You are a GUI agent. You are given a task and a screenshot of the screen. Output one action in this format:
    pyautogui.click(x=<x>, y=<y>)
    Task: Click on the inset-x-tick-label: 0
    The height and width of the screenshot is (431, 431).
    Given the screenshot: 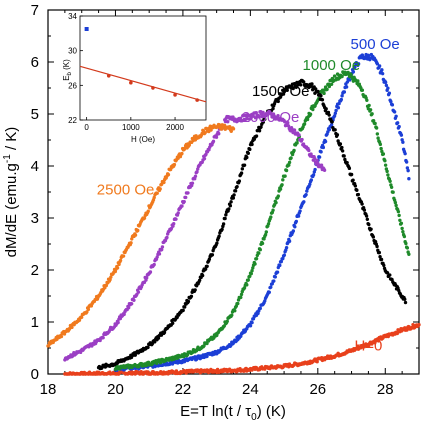 What is the action you would take?
    pyautogui.click(x=86, y=127)
    